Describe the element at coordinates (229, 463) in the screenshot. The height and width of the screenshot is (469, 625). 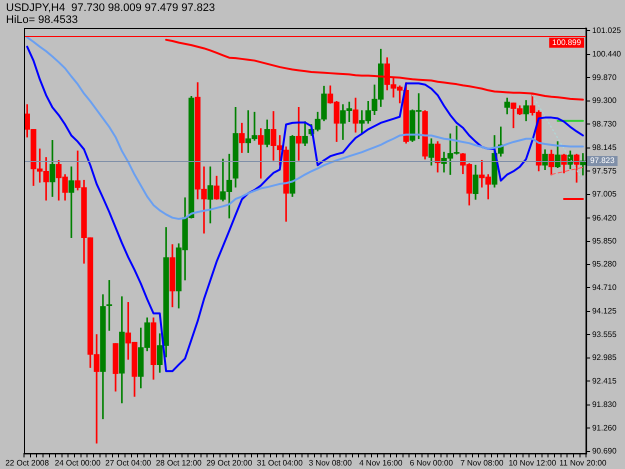
I see `x-tick-label: 29 Oct 20:00` at that location.